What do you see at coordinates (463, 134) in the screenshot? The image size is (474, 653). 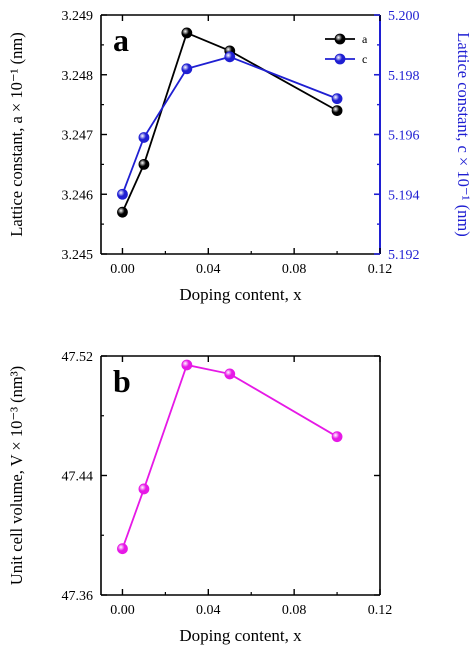 I see `y-axis-title-right: Lattice constant, c × 10⁻¹ (nm)` at bounding box center [463, 134].